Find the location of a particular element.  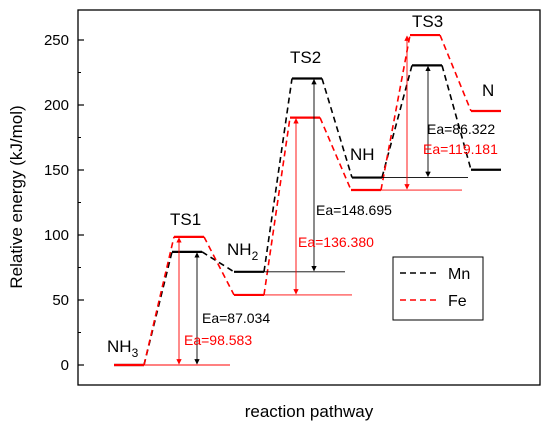

barrier-label: Ea=86.322 is located at coordinates (461, 129).